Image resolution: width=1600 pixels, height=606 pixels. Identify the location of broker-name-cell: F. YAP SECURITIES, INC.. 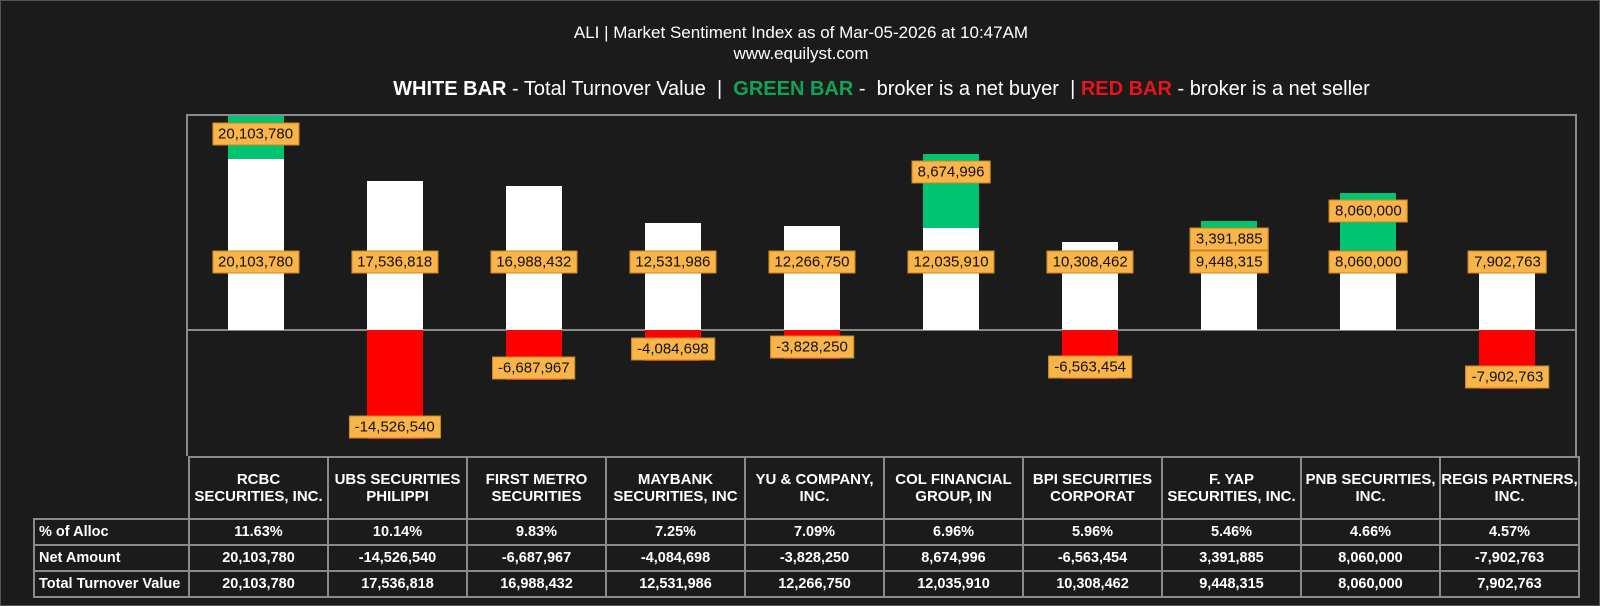
(1231, 488).